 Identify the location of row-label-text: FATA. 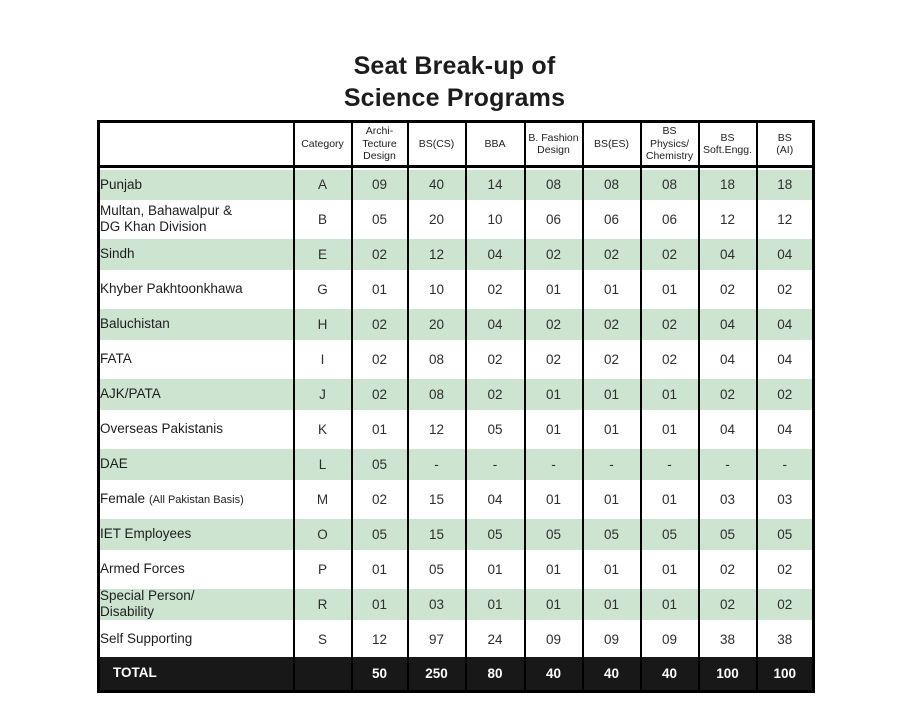
(116, 358).